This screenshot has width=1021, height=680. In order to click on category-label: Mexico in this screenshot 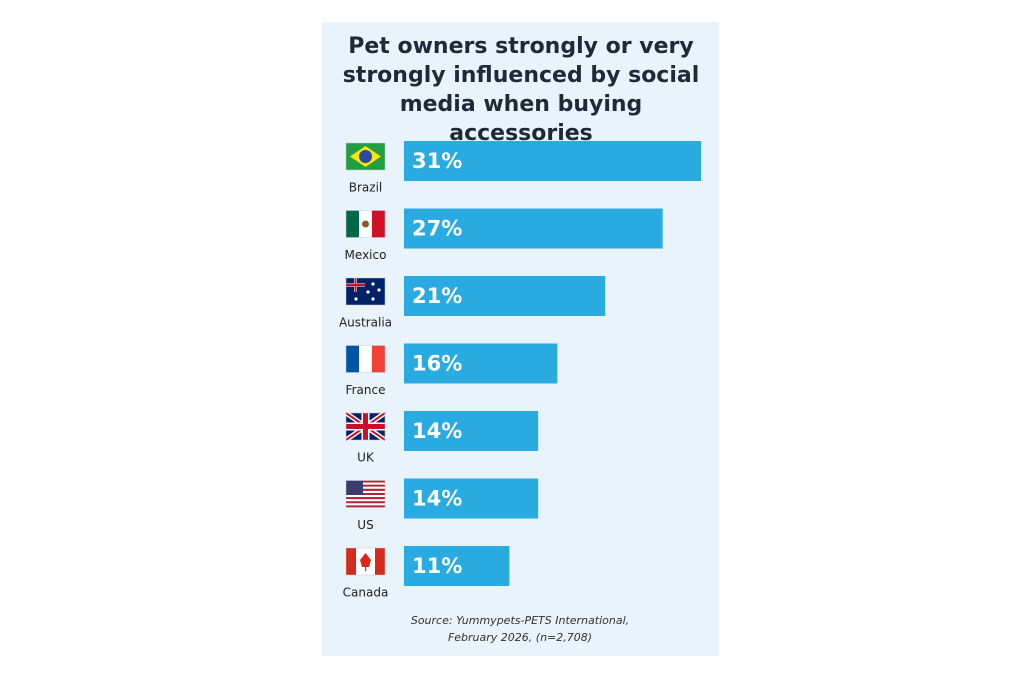, I will do `click(366, 255)`.